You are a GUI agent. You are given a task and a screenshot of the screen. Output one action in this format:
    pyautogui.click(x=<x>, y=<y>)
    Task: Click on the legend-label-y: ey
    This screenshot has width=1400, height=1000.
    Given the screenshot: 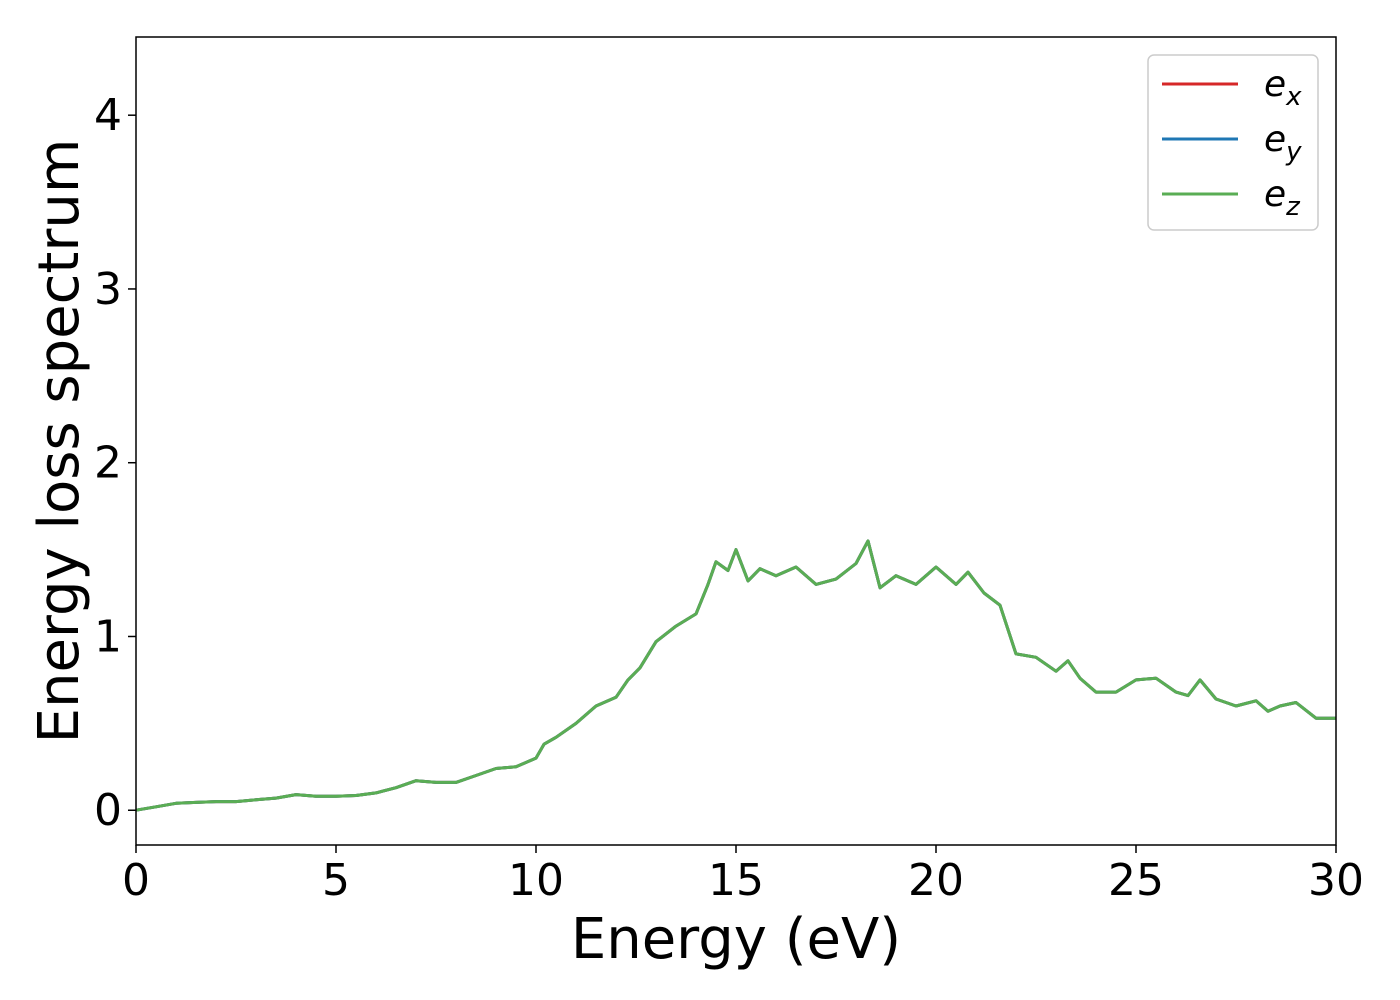 What is the action you would take?
    pyautogui.click(x=1283, y=143)
    